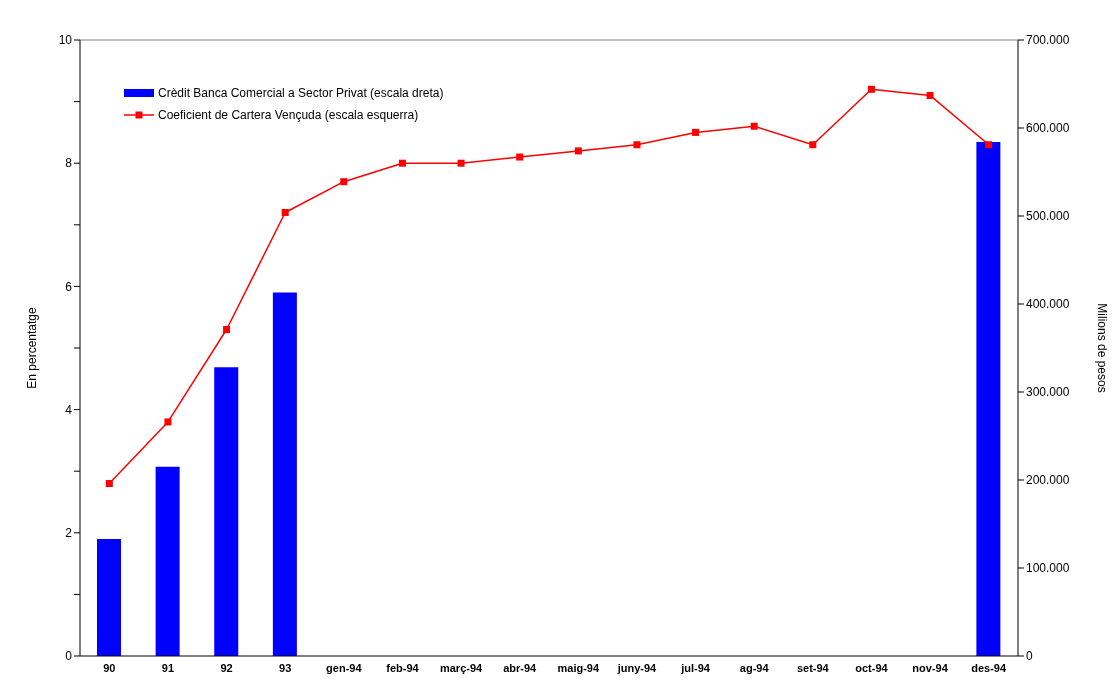 The width and height of the screenshot is (1117, 697). I want to click on x-tick-label: feb-94, so click(403, 667).